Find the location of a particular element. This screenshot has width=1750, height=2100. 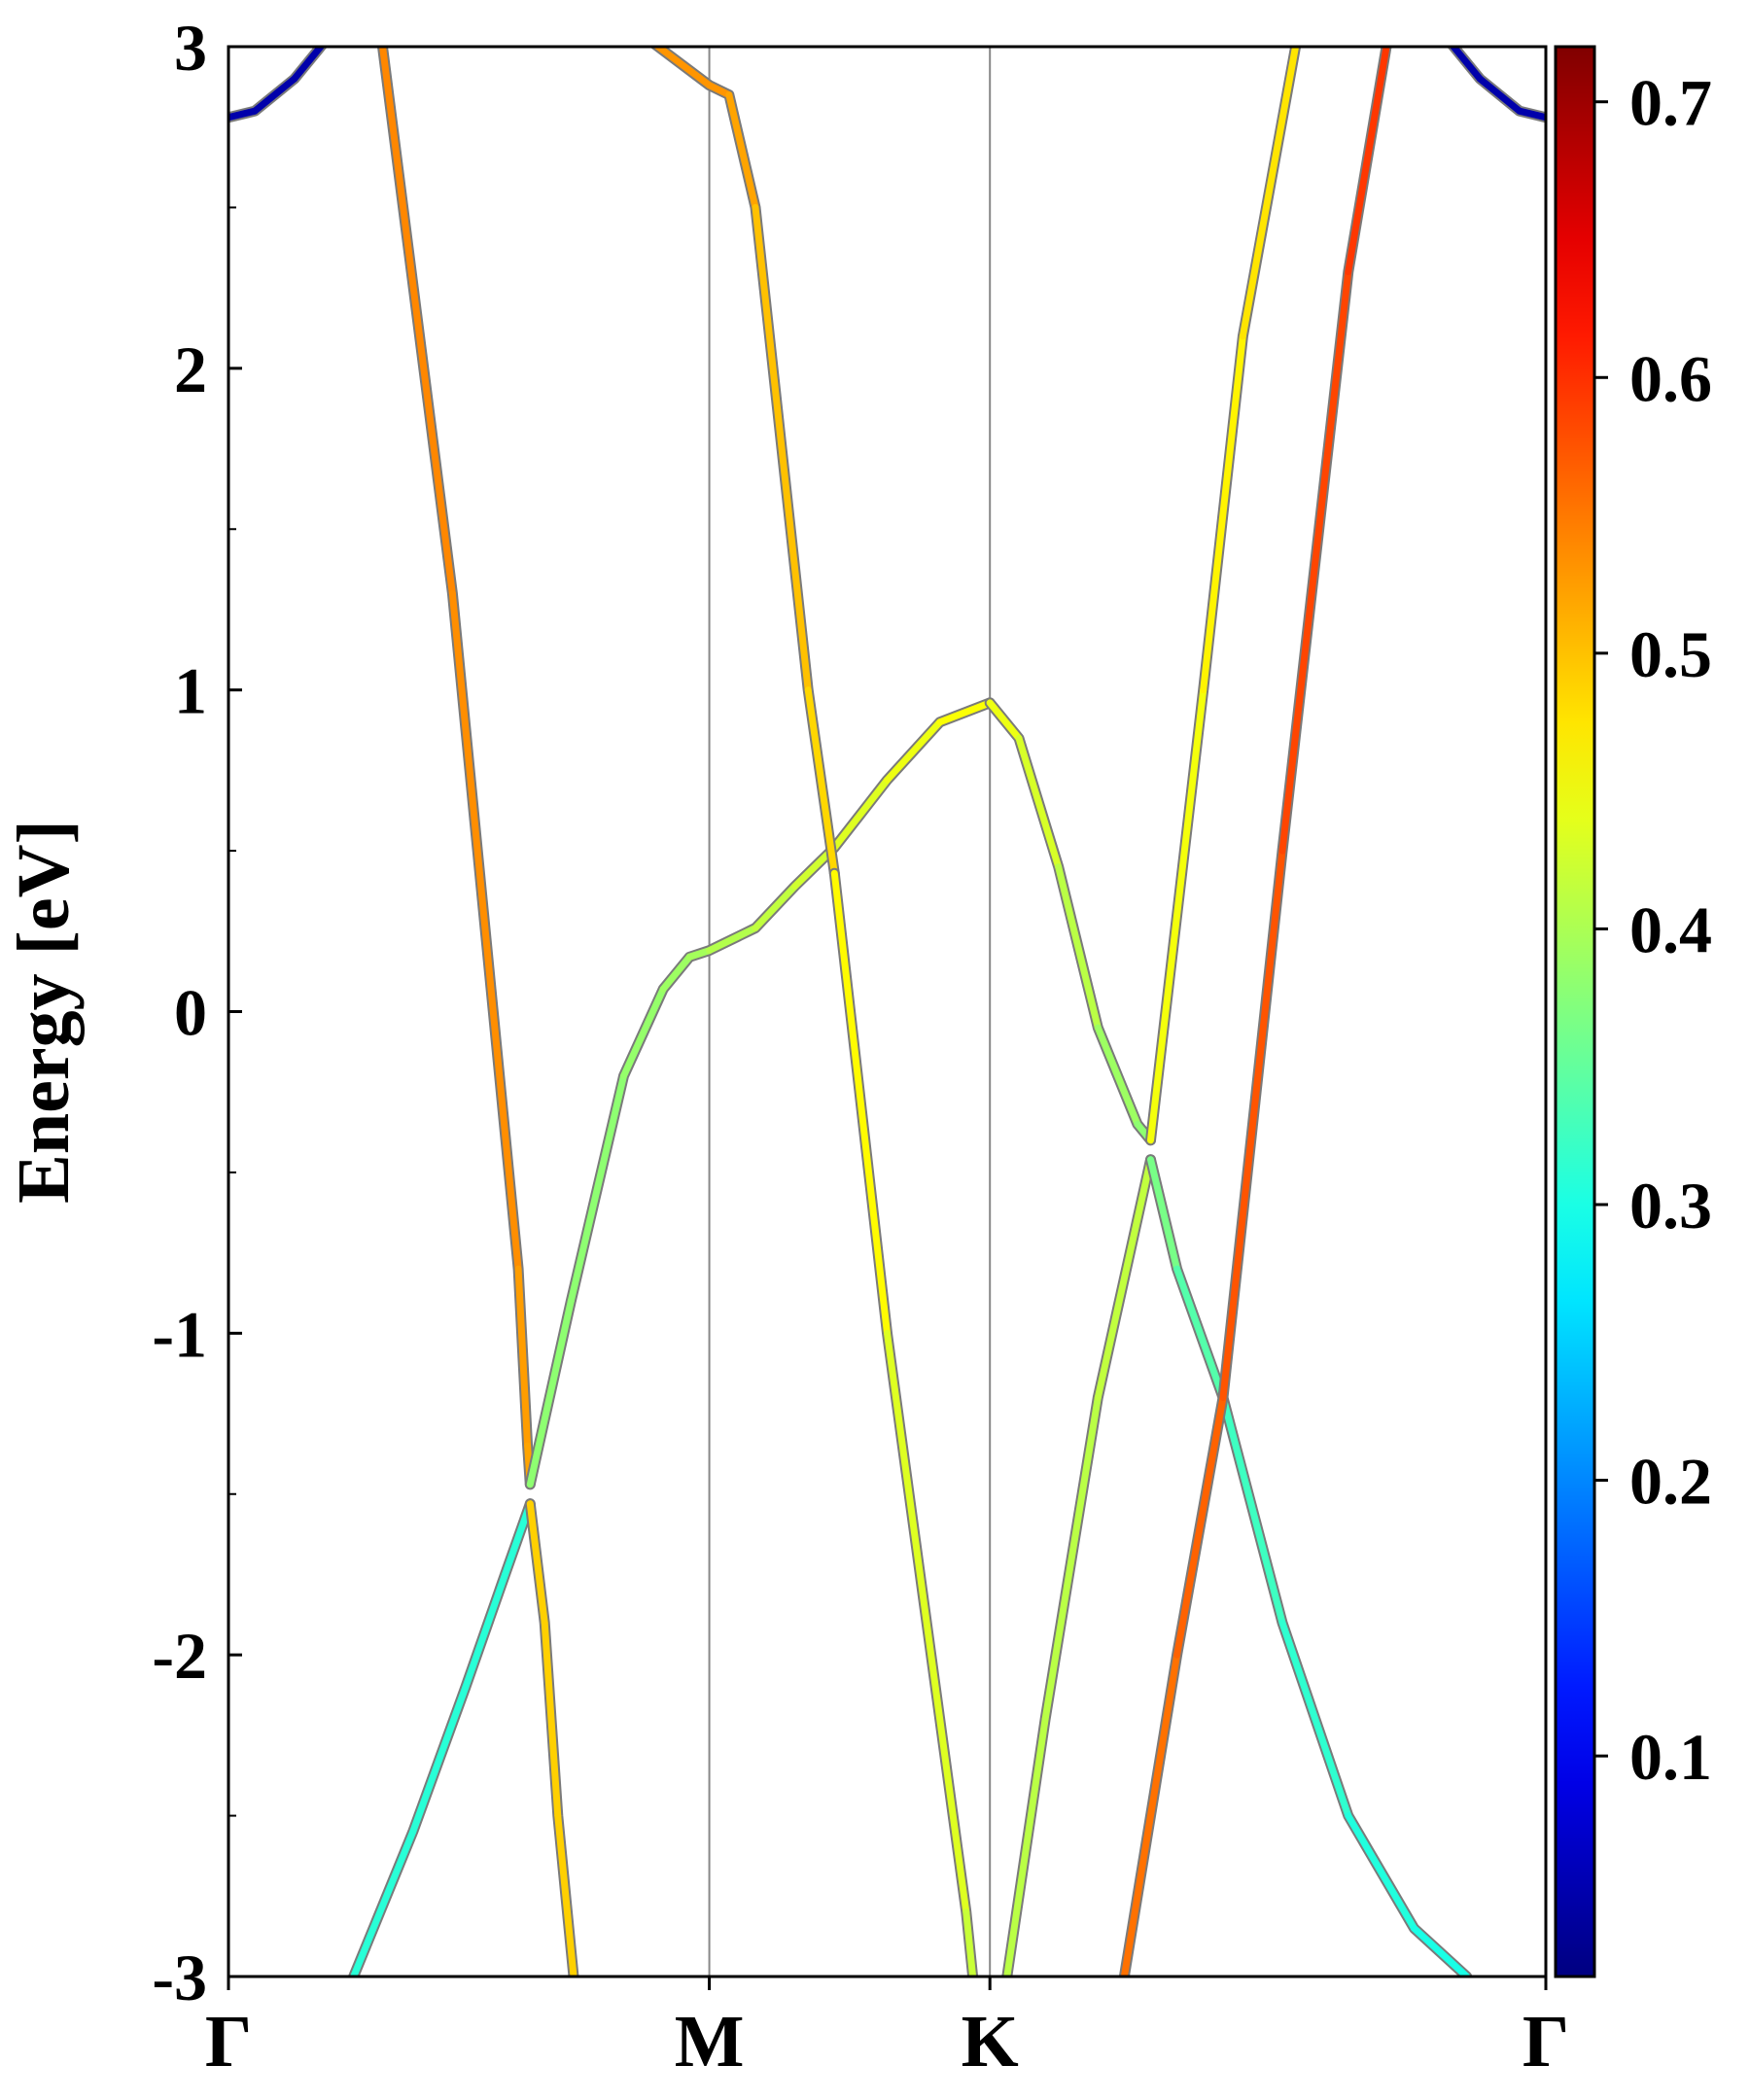

colorbar-tick-label: 0.2 is located at coordinates (1670, 1482).